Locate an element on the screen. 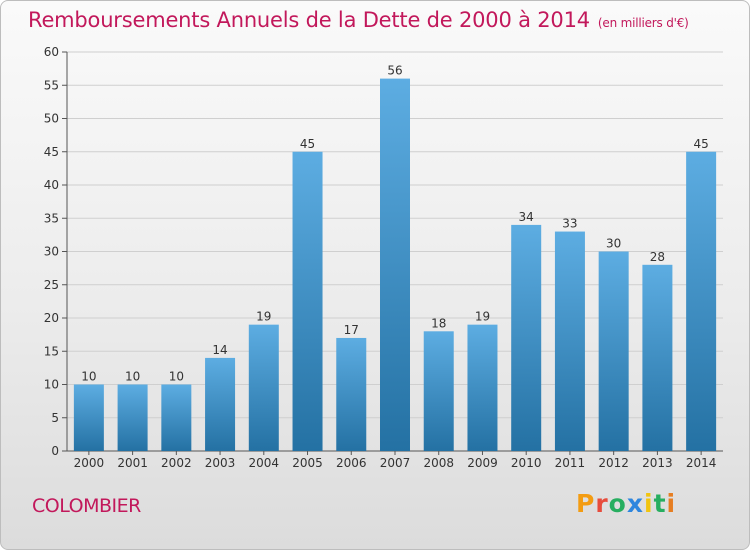 The image size is (750, 550). proxiti-logo: Proxiti is located at coordinates (626, 503).